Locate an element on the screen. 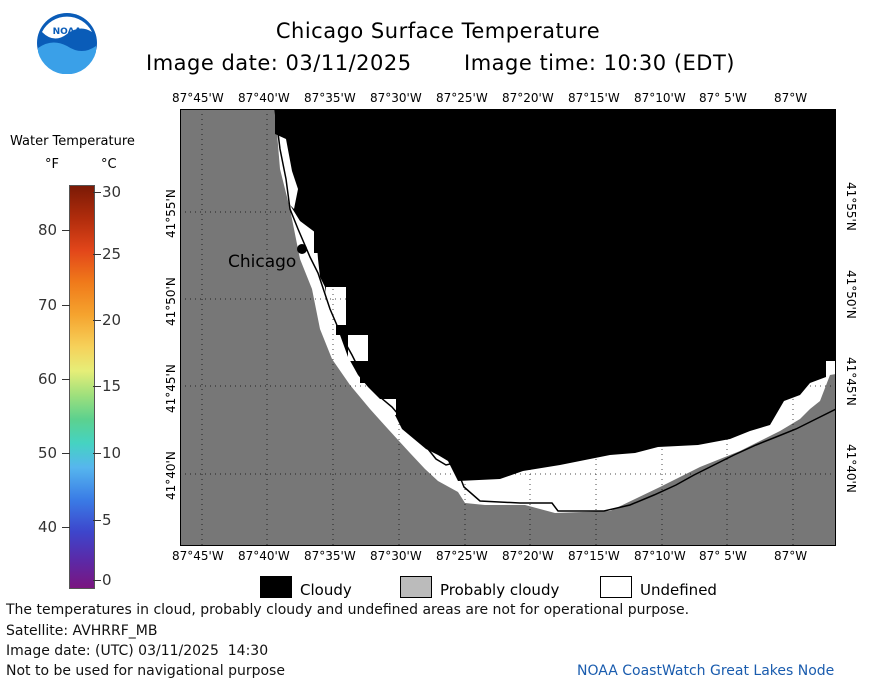 The height and width of the screenshot is (687, 876). legend-label-undefined: Undefined is located at coordinates (678, 590).